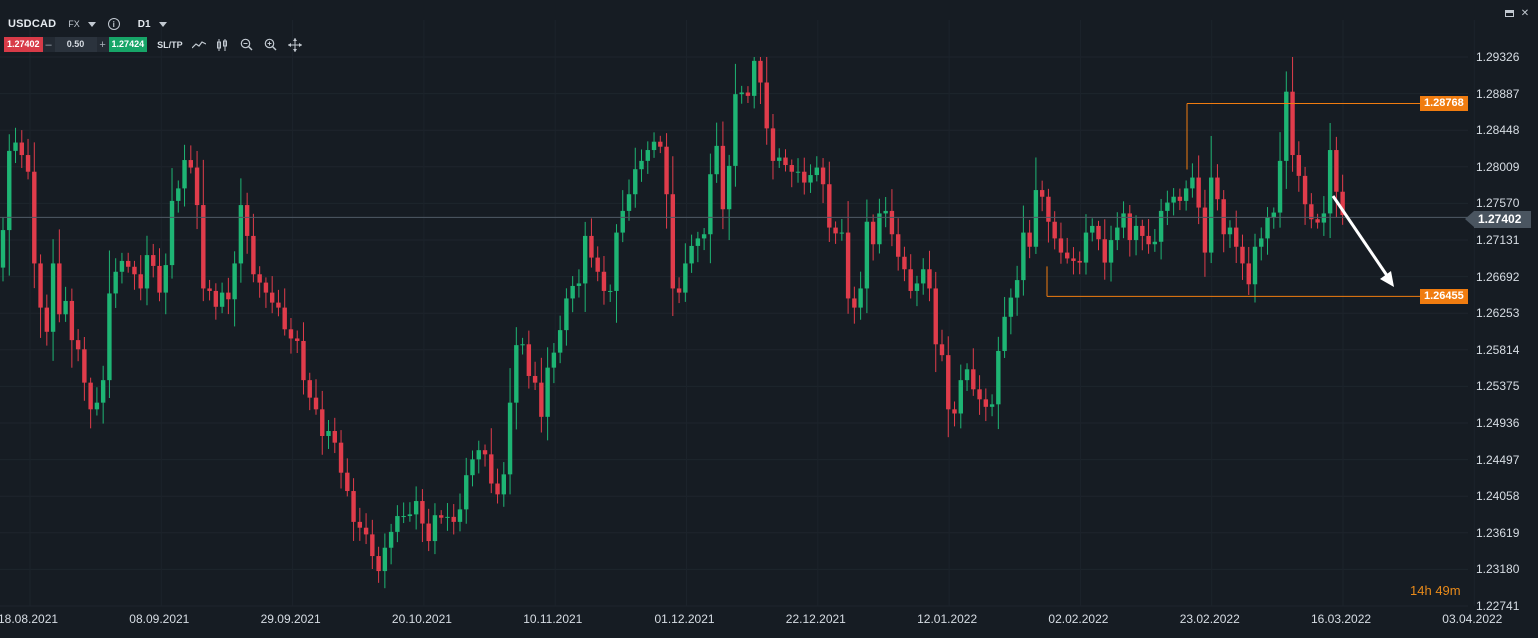  What do you see at coordinates (102, 44) in the screenshot?
I see `increase-button: +` at bounding box center [102, 44].